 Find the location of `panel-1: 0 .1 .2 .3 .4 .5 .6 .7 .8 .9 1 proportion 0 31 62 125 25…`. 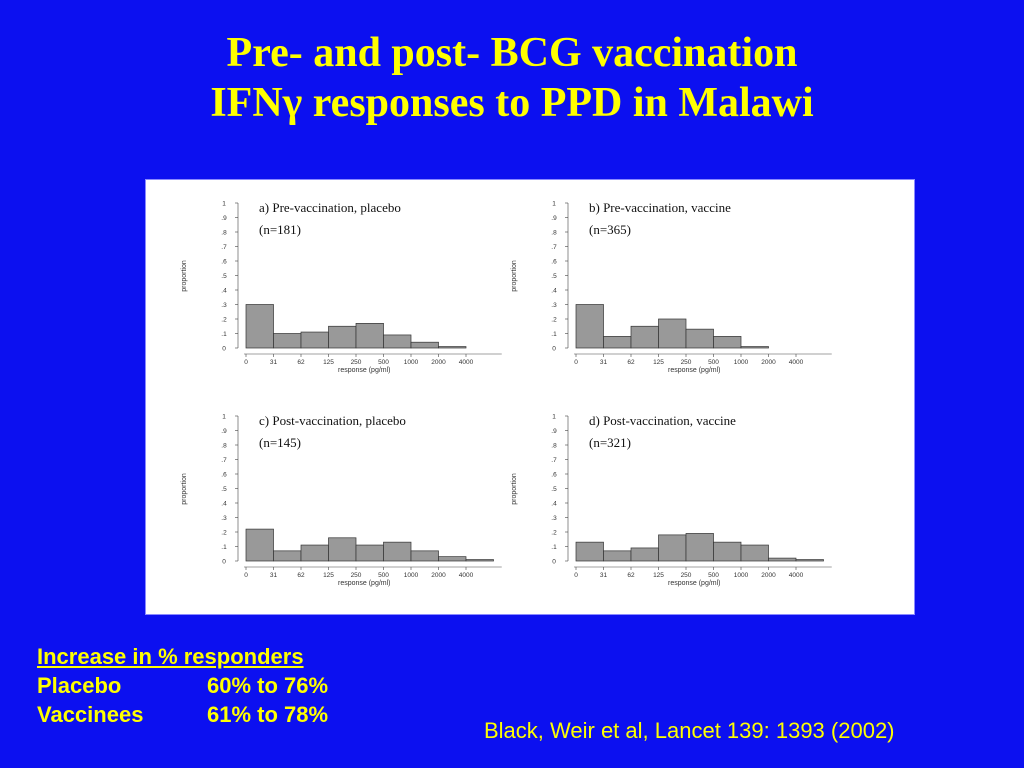

panel-1: 0 .1 .2 .3 .4 .5 .6 .7 .8 .9 1 proportion 0 31 62 125 25… is located at coordinates (341, 287).